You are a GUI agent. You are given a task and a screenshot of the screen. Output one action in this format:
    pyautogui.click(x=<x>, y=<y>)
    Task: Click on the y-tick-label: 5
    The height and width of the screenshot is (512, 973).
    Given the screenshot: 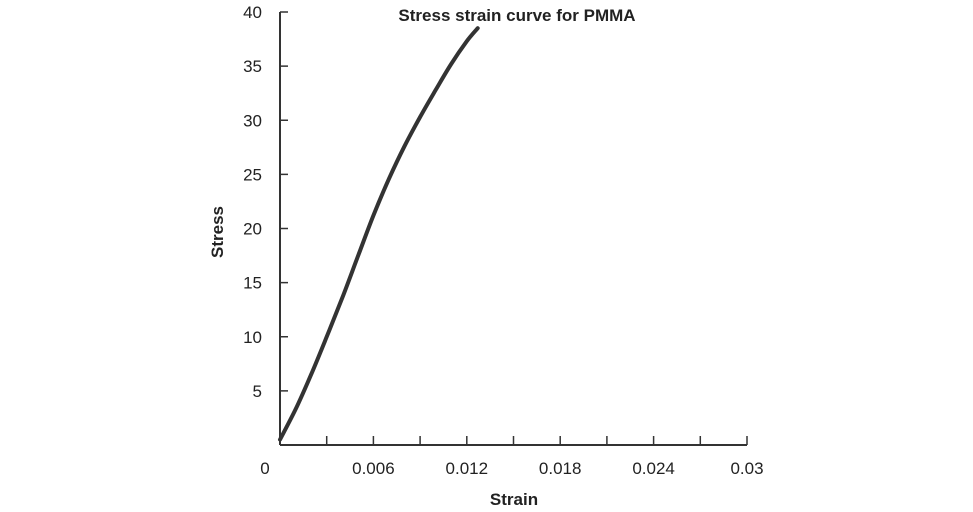 What is the action you would take?
    pyautogui.click(x=257, y=391)
    